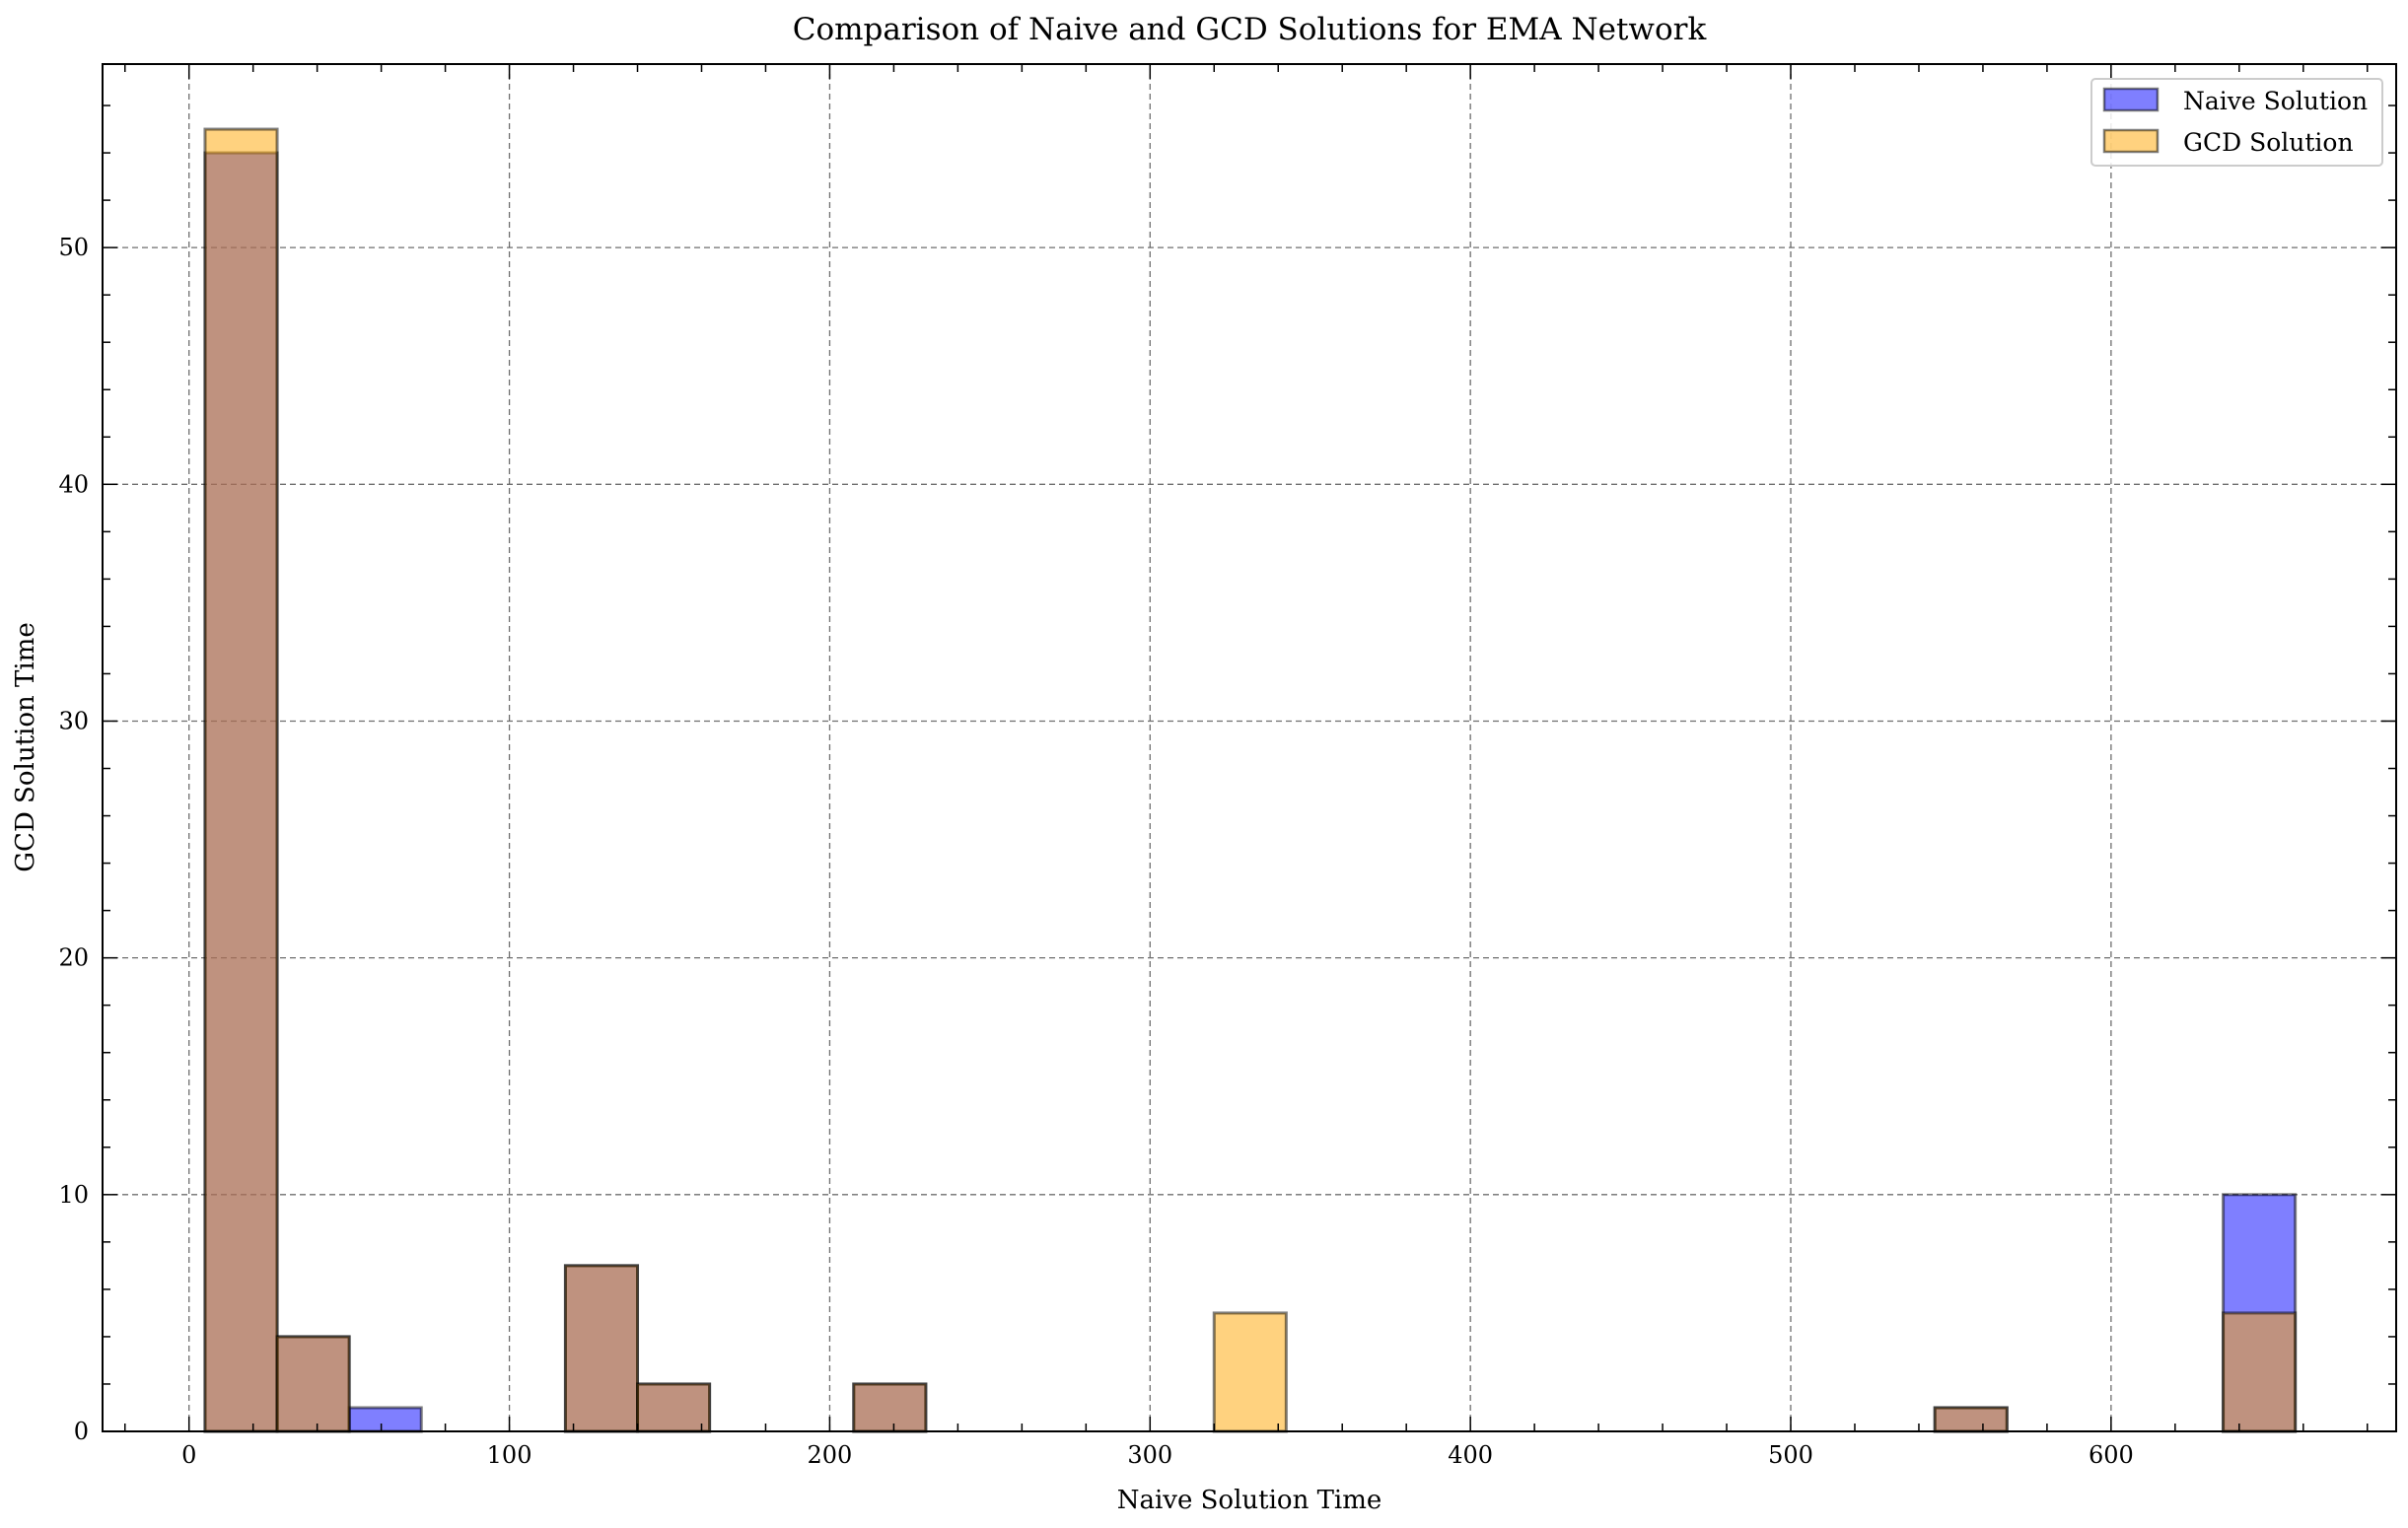 This screenshot has height=1528, width=2408. Describe the element at coordinates (2131, 100) in the screenshot. I see `legend-swatch-naive` at that location.